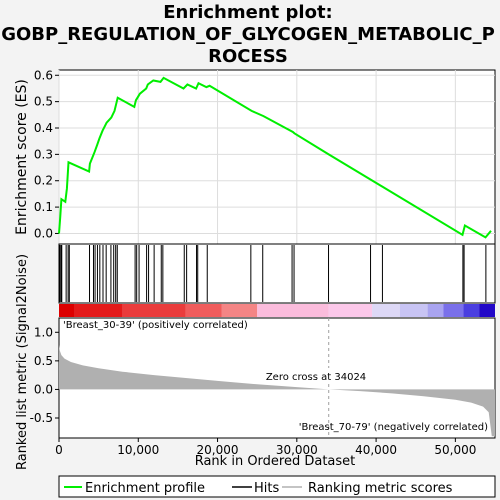  What do you see at coordinates (59, 450) in the screenshot?
I see `x-tick-label: 0` at bounding box center [59, 450].